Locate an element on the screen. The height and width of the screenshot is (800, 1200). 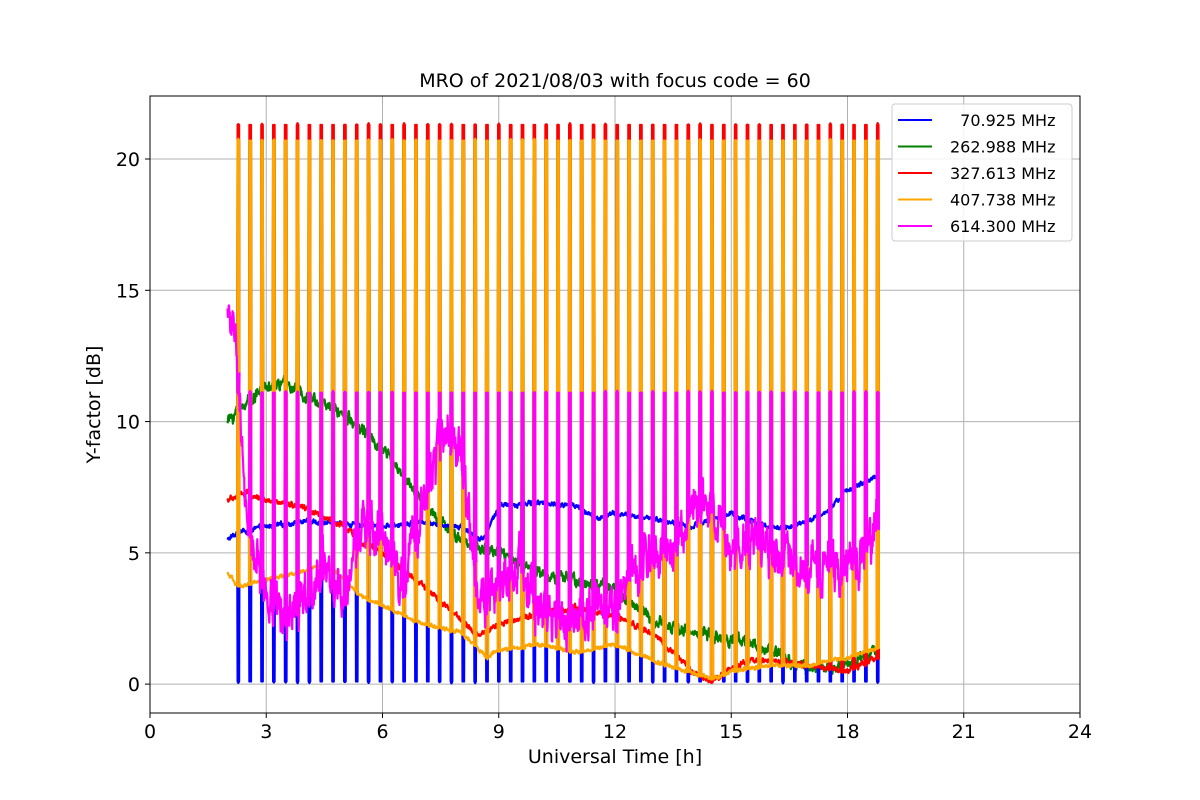
legend-box is located at coordinates (982, 172).